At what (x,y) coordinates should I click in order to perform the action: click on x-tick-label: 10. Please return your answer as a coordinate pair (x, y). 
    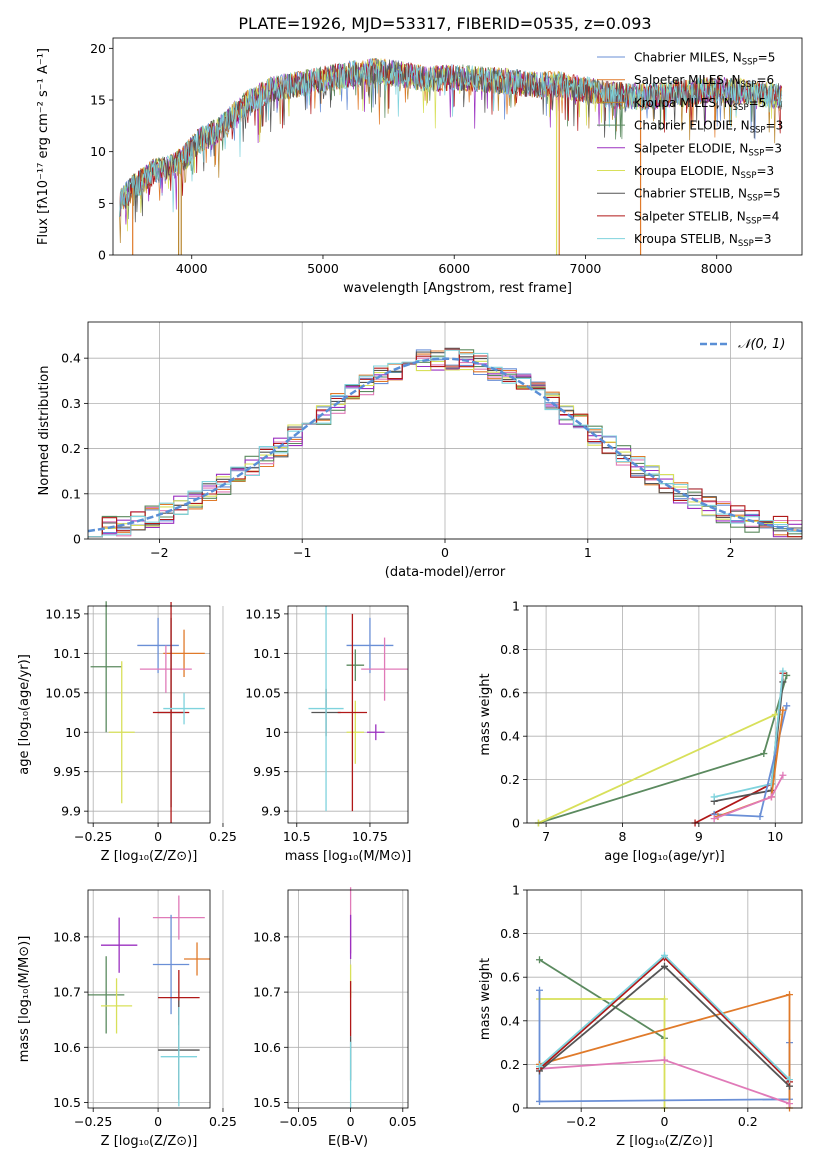
    Looking at the image, I should click on (775, 836).